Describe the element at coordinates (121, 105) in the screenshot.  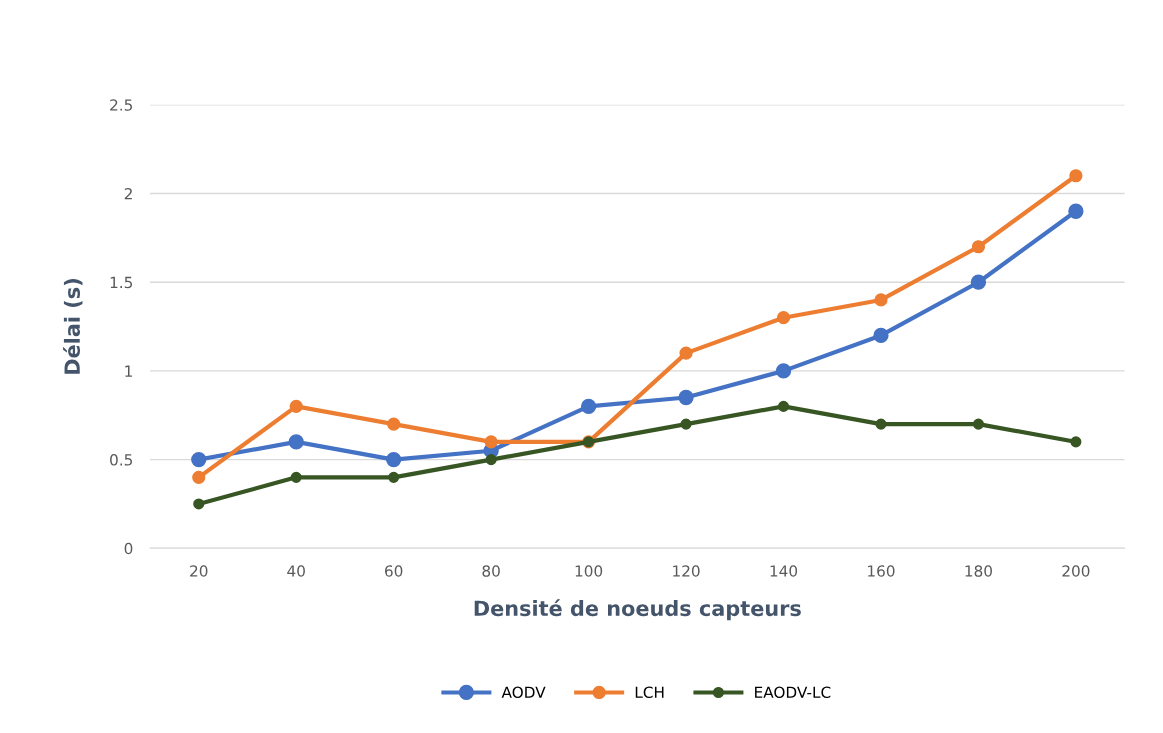
I see `y-tick-label: 2.5` at that location.